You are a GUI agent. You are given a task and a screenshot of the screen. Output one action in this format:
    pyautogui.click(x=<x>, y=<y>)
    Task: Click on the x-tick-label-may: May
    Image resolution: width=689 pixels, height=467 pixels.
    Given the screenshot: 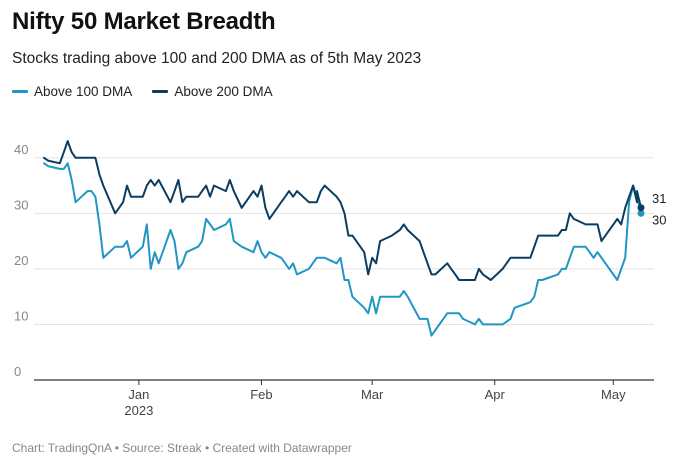 What is the action you would take?
    pyautogui.click(x=613, y=394)
    